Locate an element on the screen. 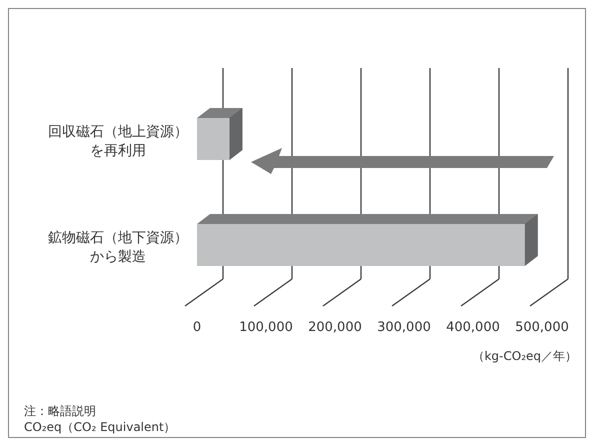  x-tick-label: 100,000 is located at coordinates (266, 327).